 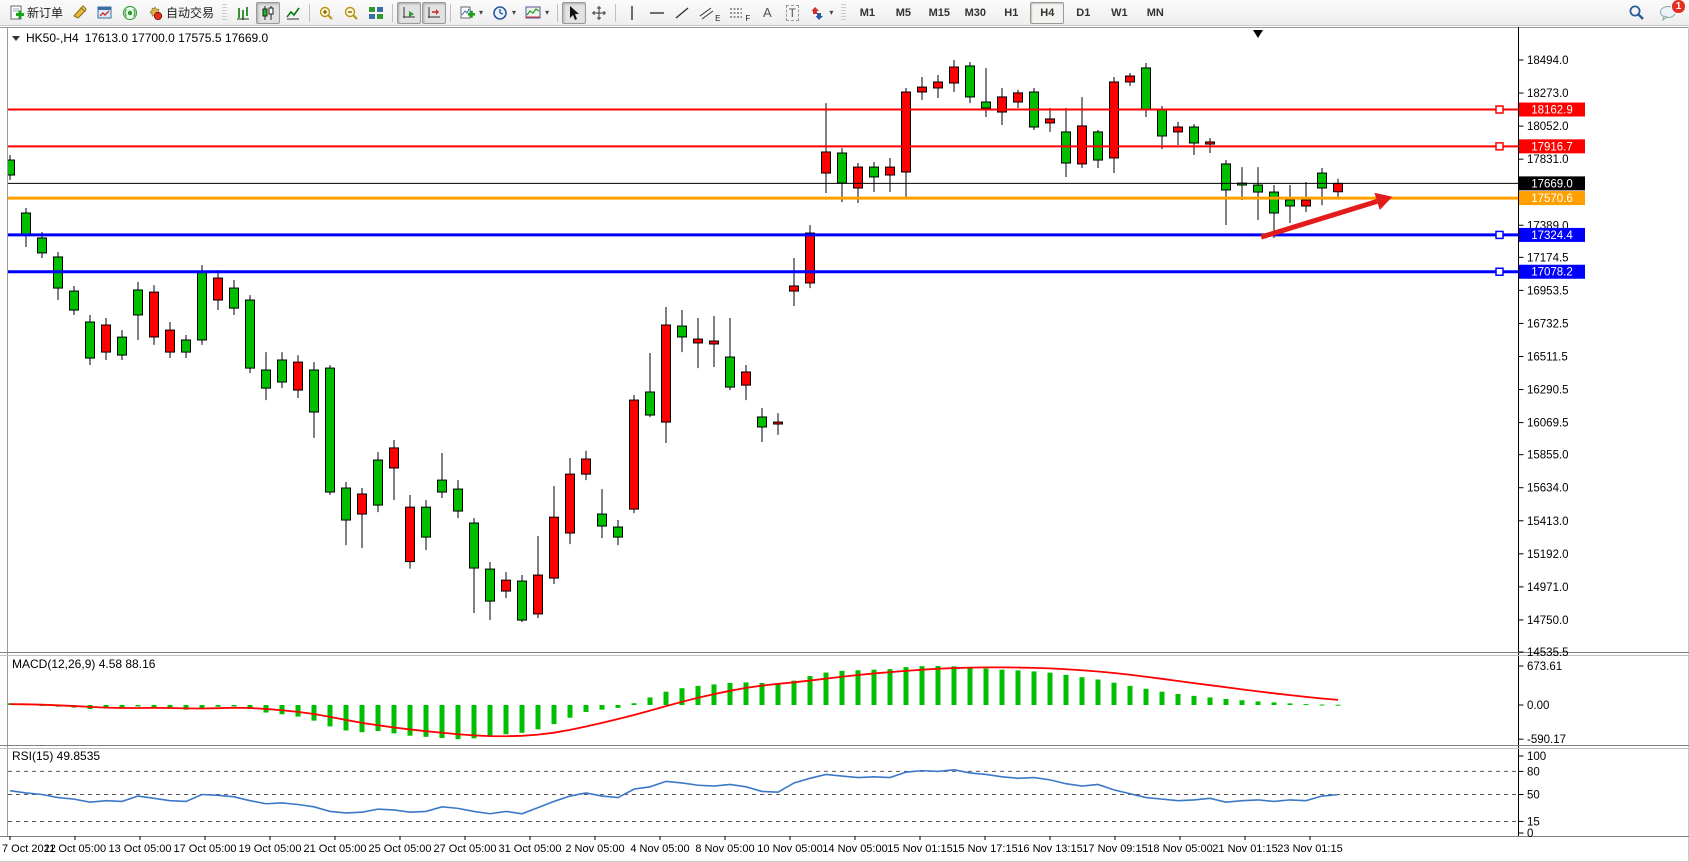 I want to click on chart-shift-marker, so click(x=1258, y=34).